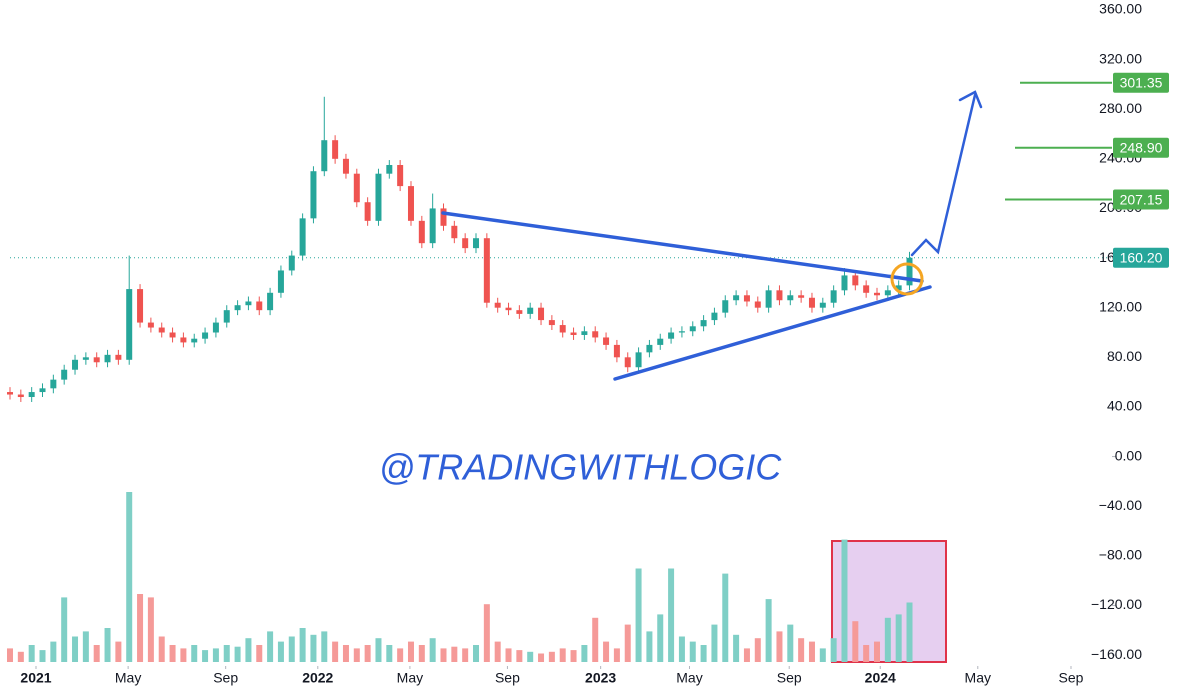  I want to click on price-label: 160.20, so click(1141, 258).